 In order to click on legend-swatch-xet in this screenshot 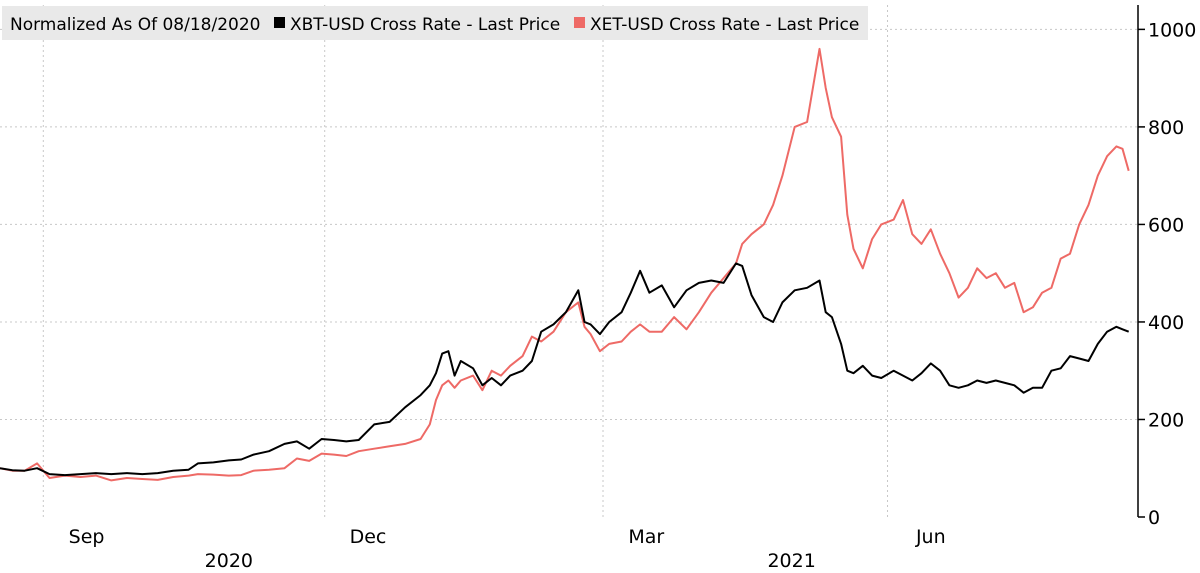, I will do `click(579, 22)`.